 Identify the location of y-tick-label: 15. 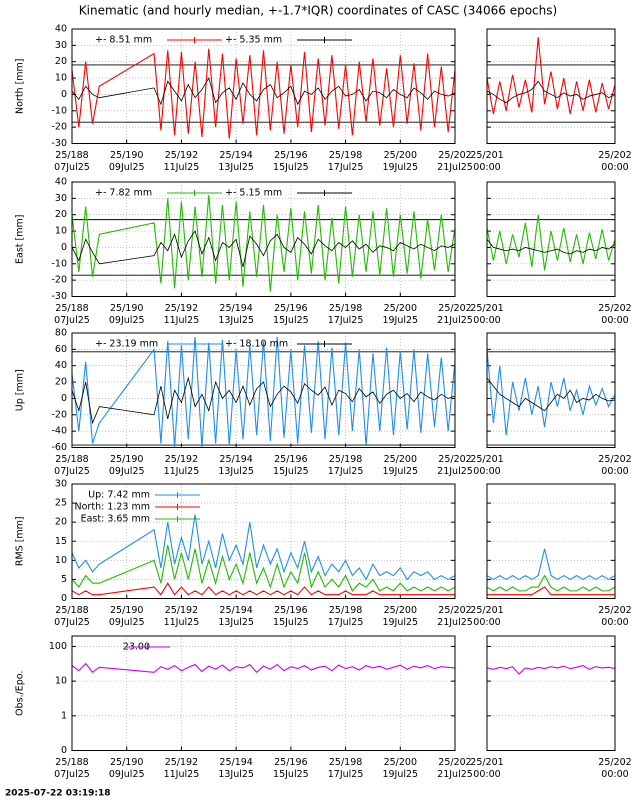
(61, 541).